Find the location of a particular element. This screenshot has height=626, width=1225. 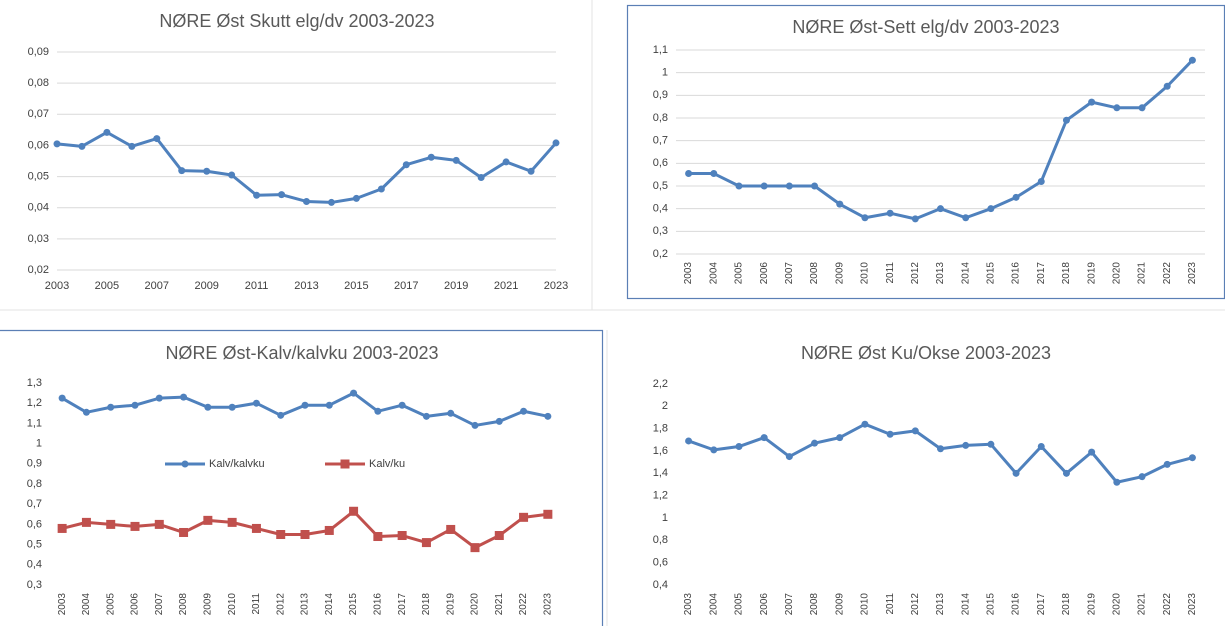

x-tick-label: 2003 is located at coordinates (57, 286).